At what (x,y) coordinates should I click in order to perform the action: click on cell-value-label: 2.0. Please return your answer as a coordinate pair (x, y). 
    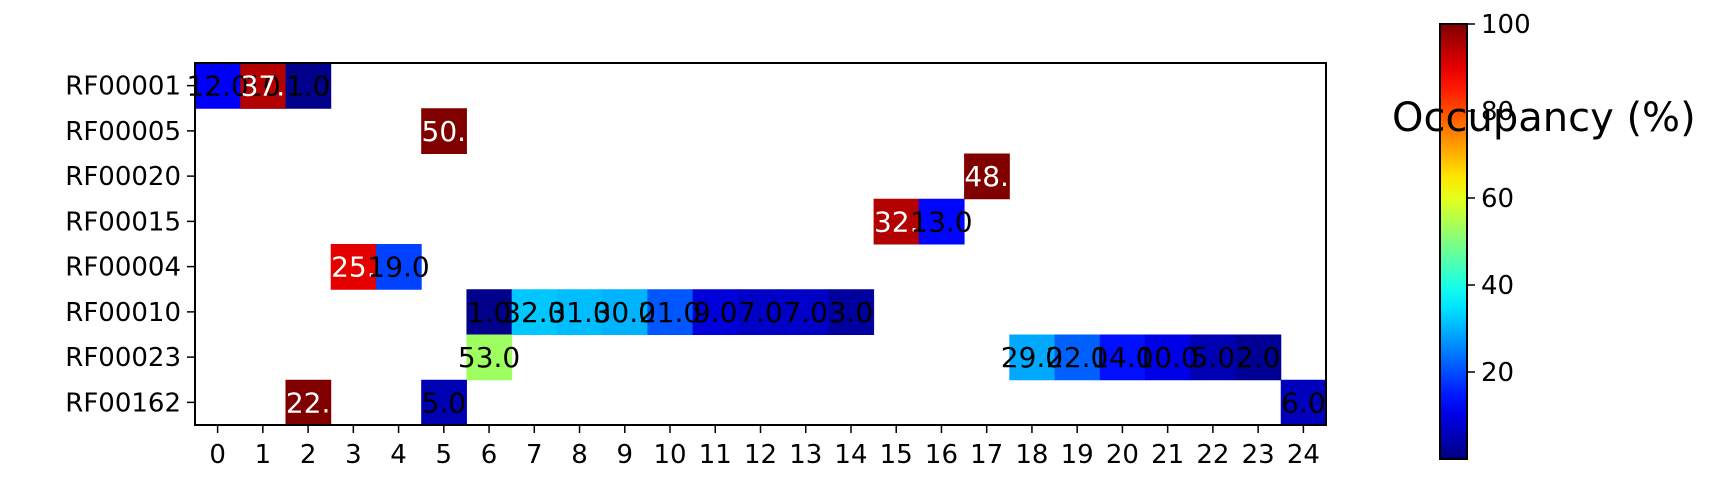
    Looking at the image, I should click on (1258, 357).